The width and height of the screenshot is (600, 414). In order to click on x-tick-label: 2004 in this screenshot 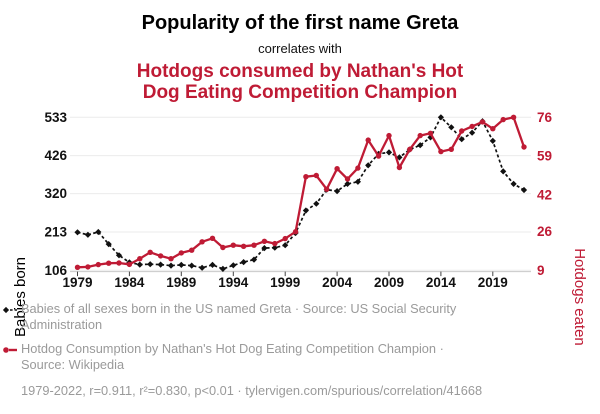, I will do `click(337, 282)`.